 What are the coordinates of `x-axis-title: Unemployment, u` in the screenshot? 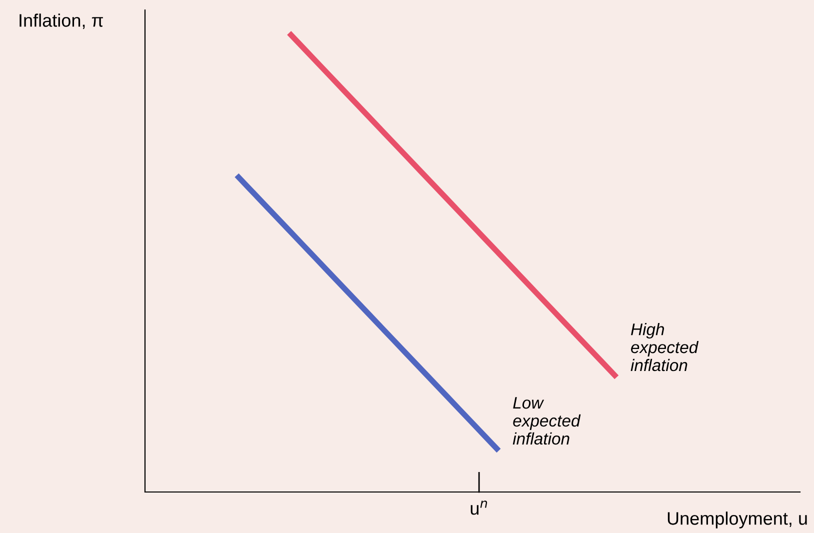 It's located at (737, 520).